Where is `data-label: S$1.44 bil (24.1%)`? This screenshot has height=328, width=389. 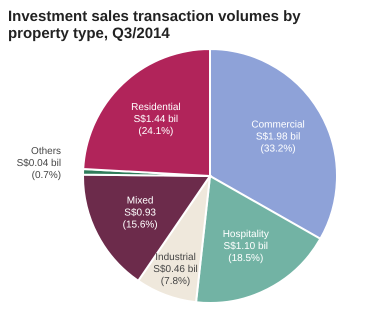 data-label: S$1.44 bil (24.1%) is located at coordinates (156, 124).